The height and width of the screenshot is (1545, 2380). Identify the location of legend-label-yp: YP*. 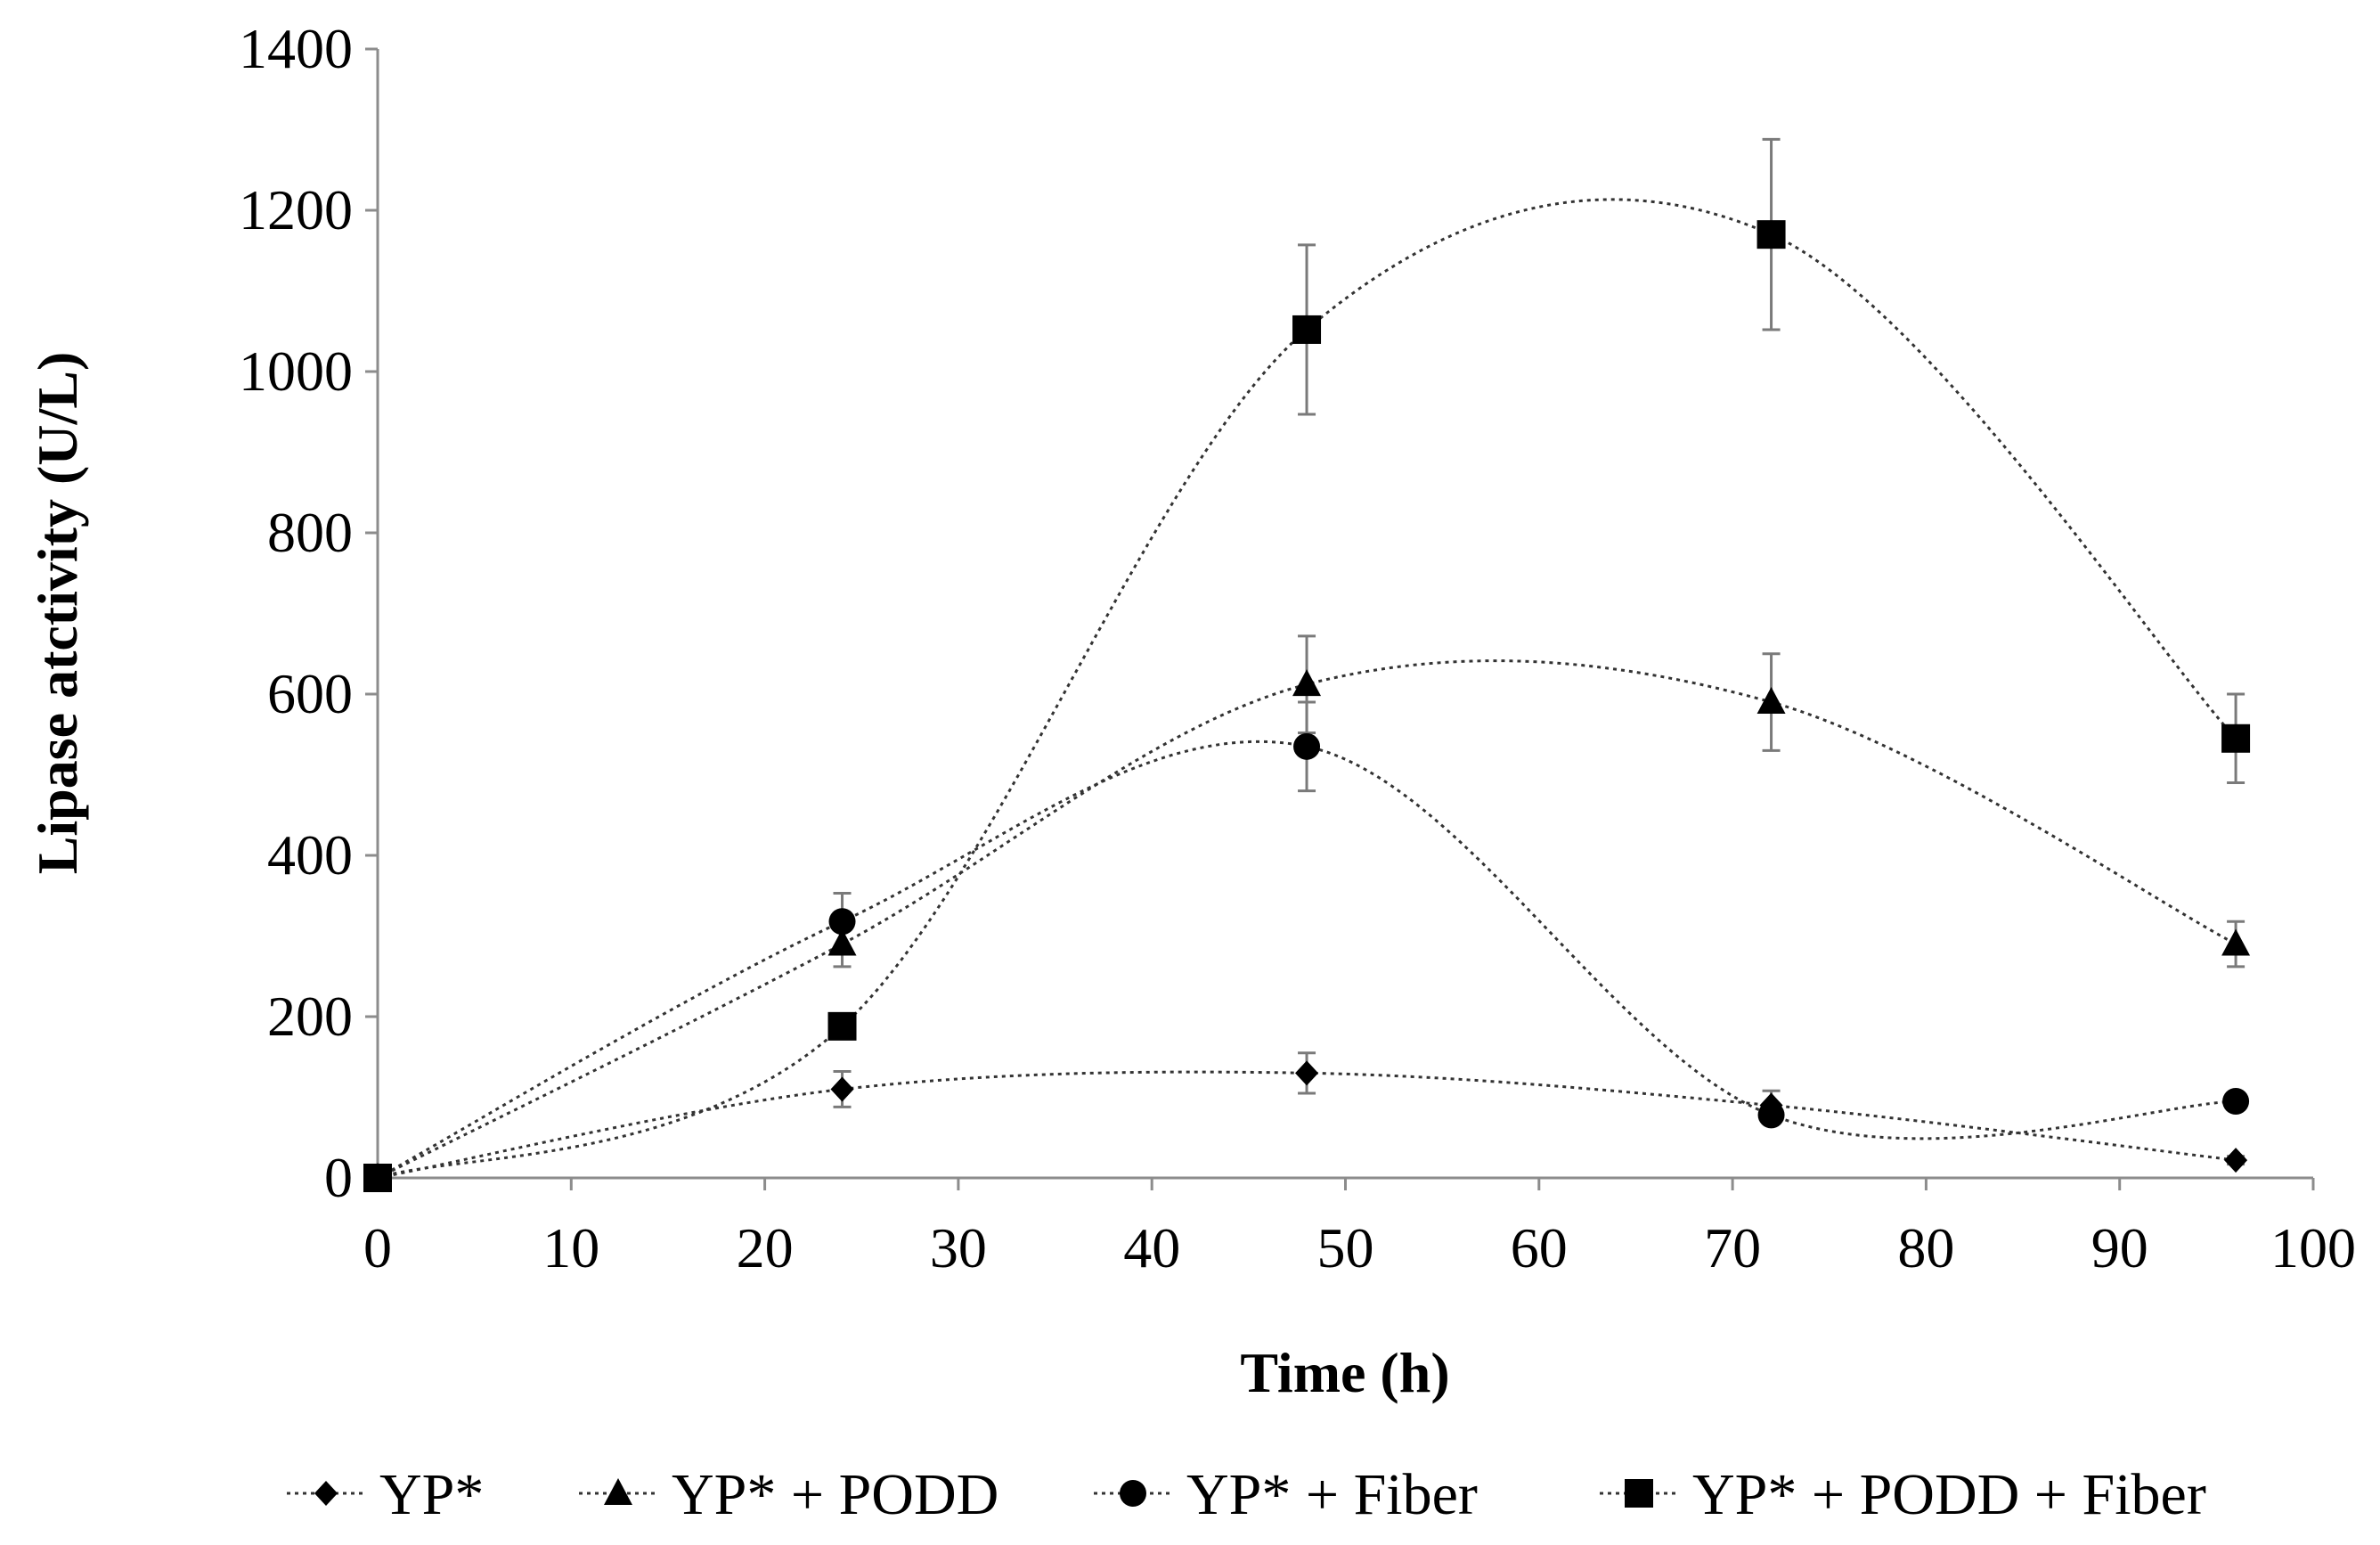
(432, 1494).